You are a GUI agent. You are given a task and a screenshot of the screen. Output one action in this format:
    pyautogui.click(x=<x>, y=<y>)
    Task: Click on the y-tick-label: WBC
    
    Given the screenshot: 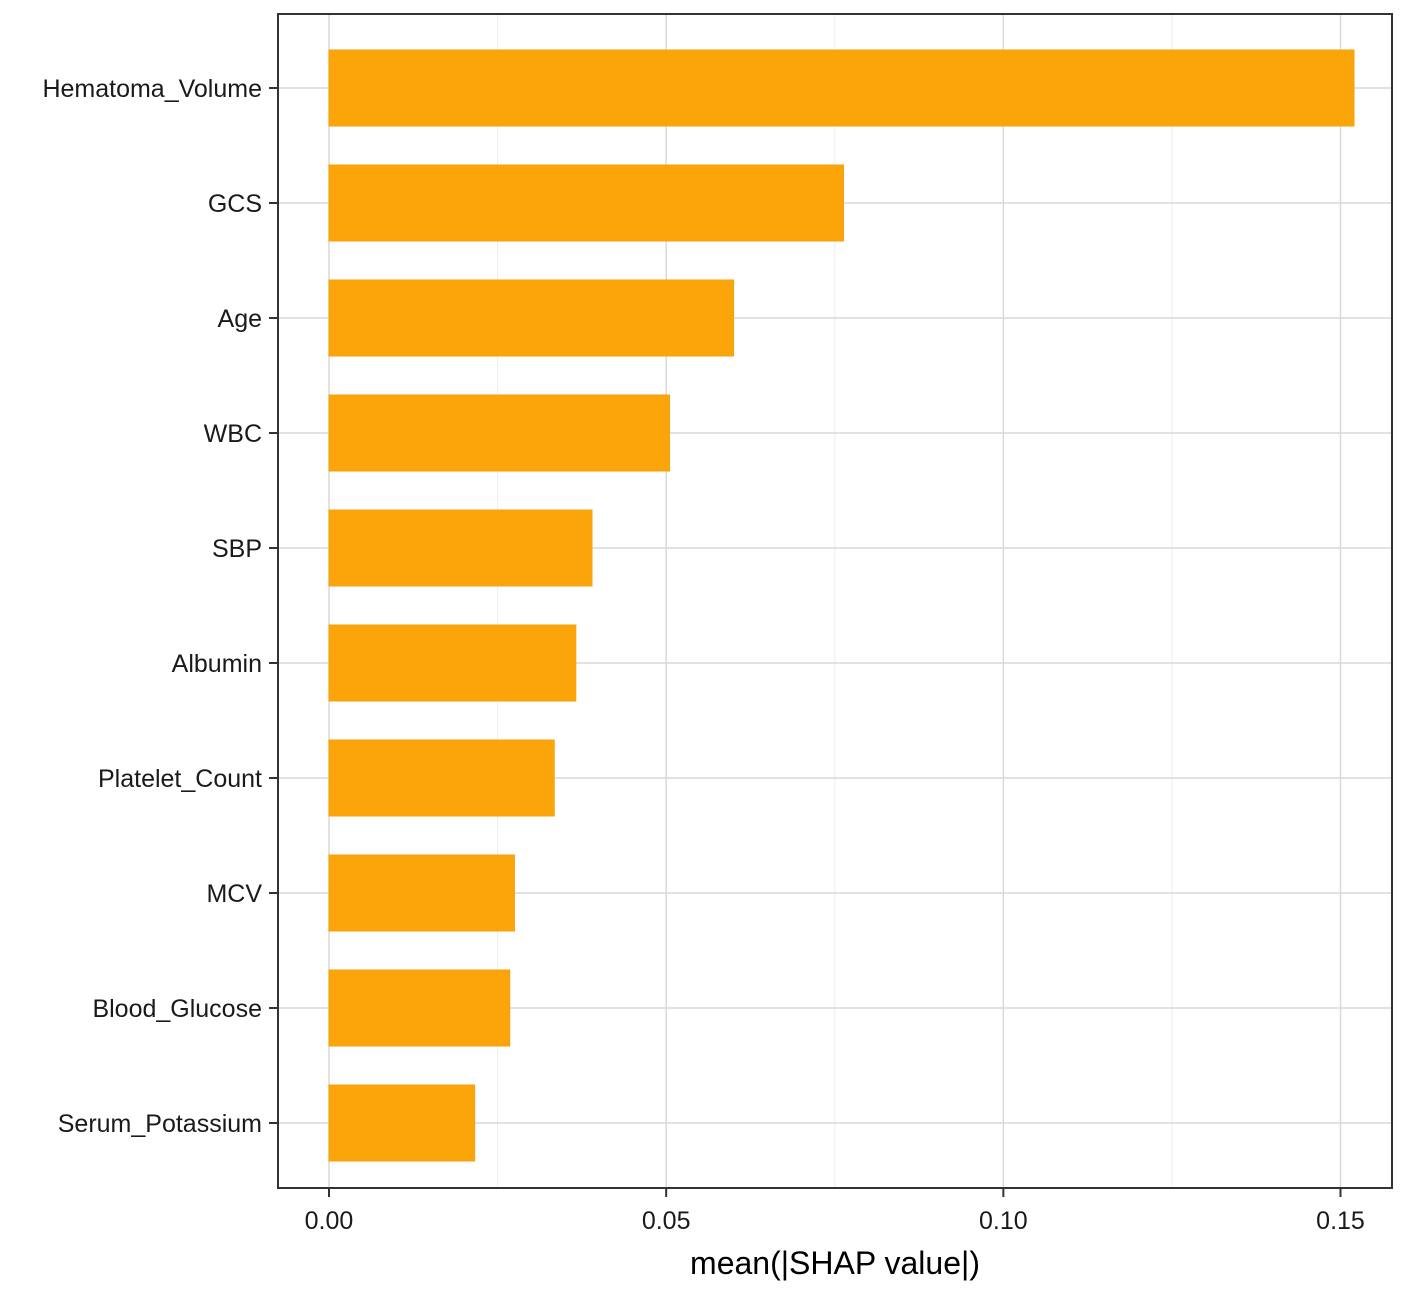 What is the action you would take?
    pyautogui.click(x=233, y=434)
    